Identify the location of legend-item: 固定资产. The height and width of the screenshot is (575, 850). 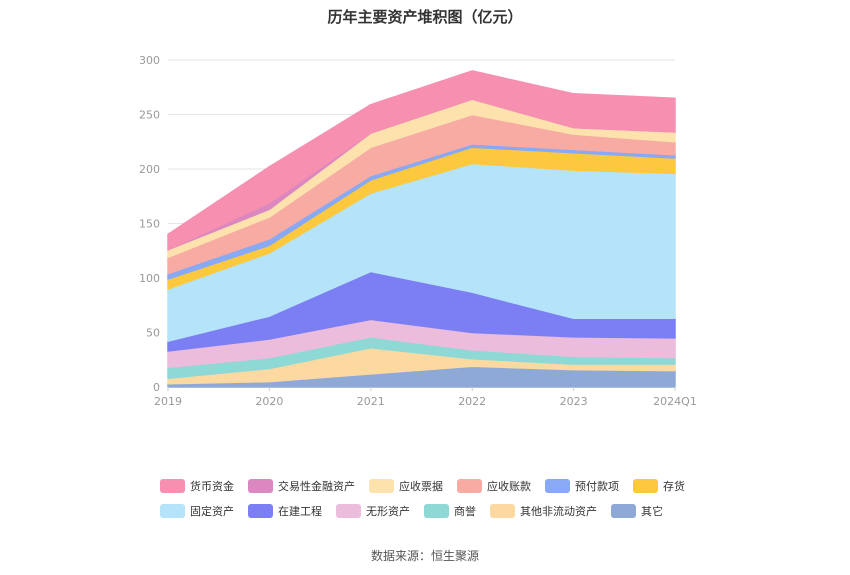
(197, 511).